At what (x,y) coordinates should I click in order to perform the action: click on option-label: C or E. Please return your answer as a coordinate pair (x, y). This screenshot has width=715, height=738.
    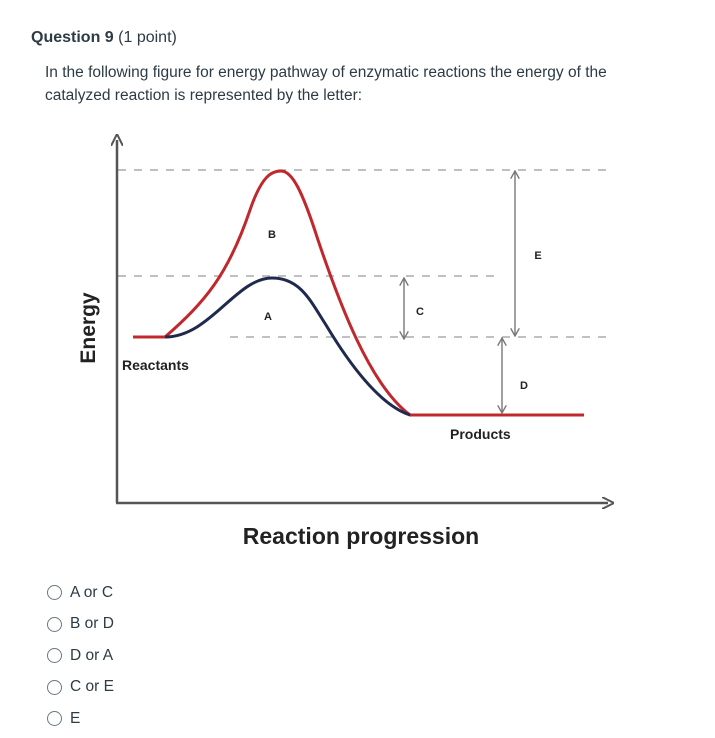
    Looking at the image, I should click on (92, 687).